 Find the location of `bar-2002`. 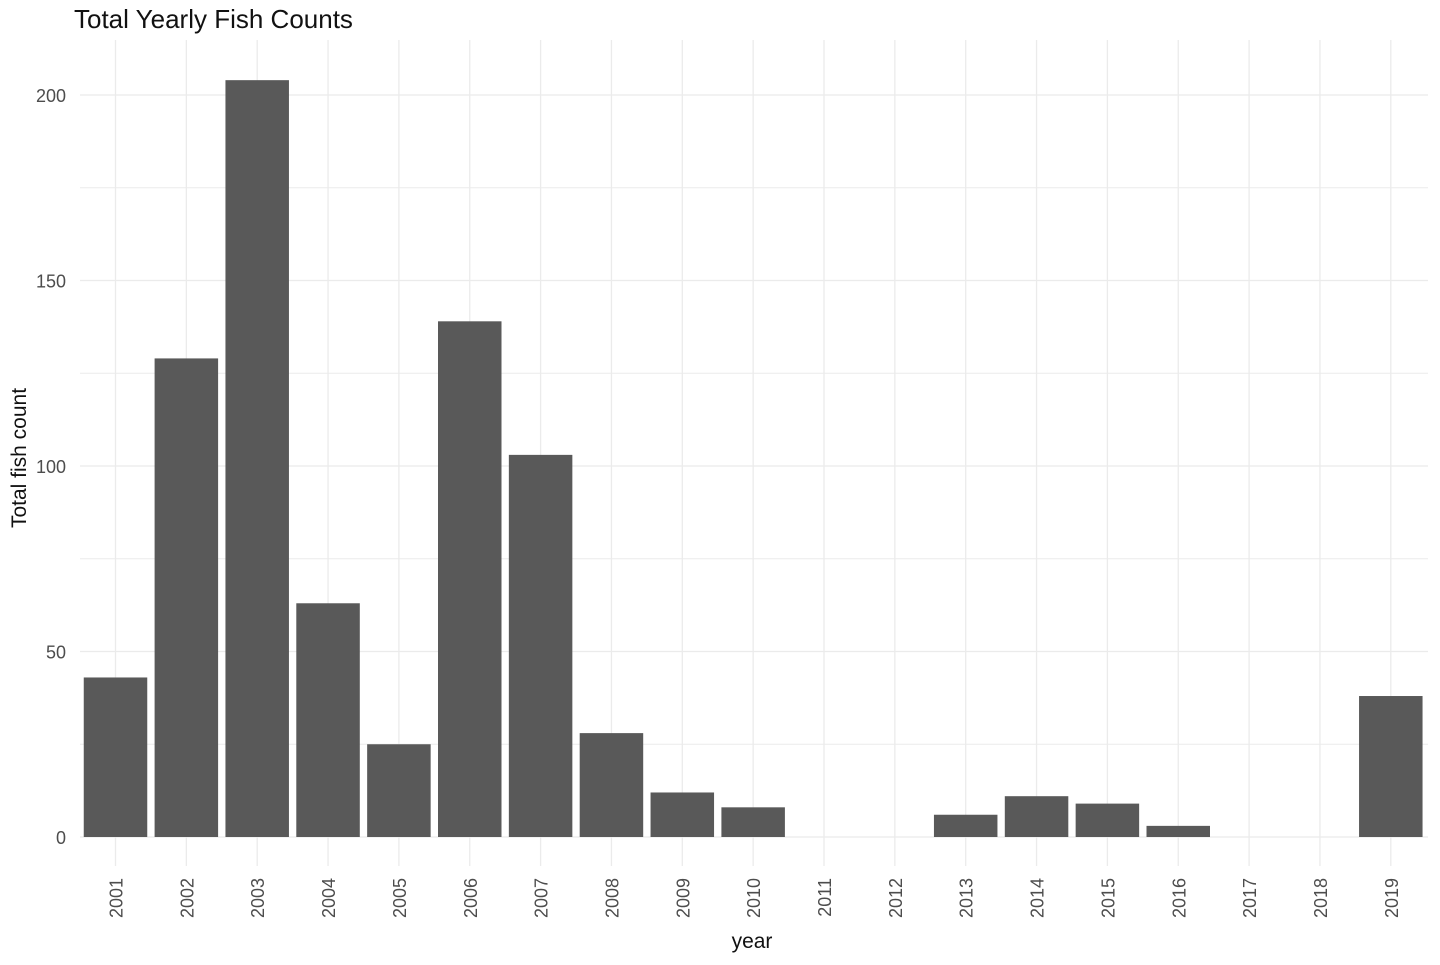

bar-2002 is located at coordinates (186, 597).